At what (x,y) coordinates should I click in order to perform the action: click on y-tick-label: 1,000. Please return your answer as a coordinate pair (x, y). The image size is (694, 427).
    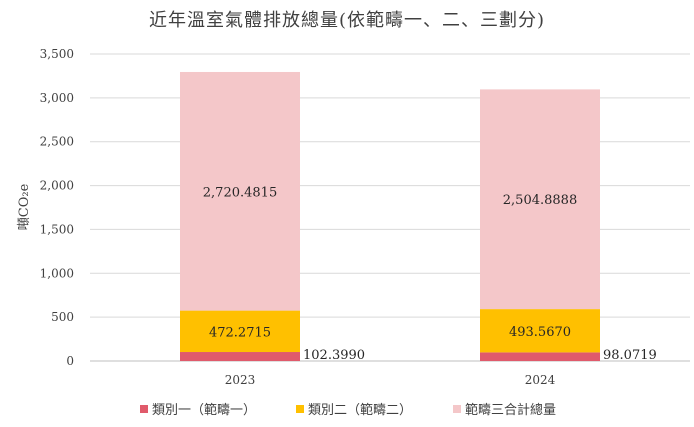
    Looking at the image, I should click on (57, 273).